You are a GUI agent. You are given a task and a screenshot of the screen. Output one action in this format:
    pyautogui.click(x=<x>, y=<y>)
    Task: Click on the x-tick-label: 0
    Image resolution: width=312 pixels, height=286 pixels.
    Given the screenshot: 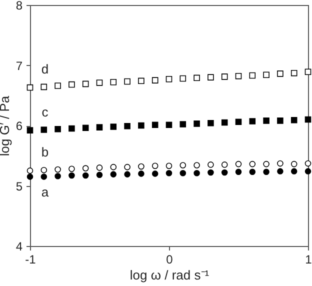 What is the action you would take?
    pyautogui.click(x=170, y=259)
    